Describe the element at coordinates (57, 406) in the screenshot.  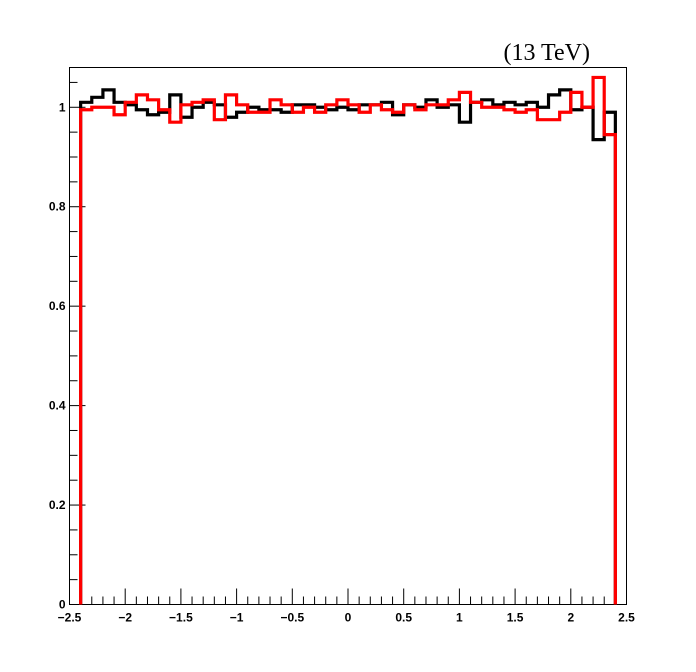
I see `y-tick-label: 0.4` at that location.